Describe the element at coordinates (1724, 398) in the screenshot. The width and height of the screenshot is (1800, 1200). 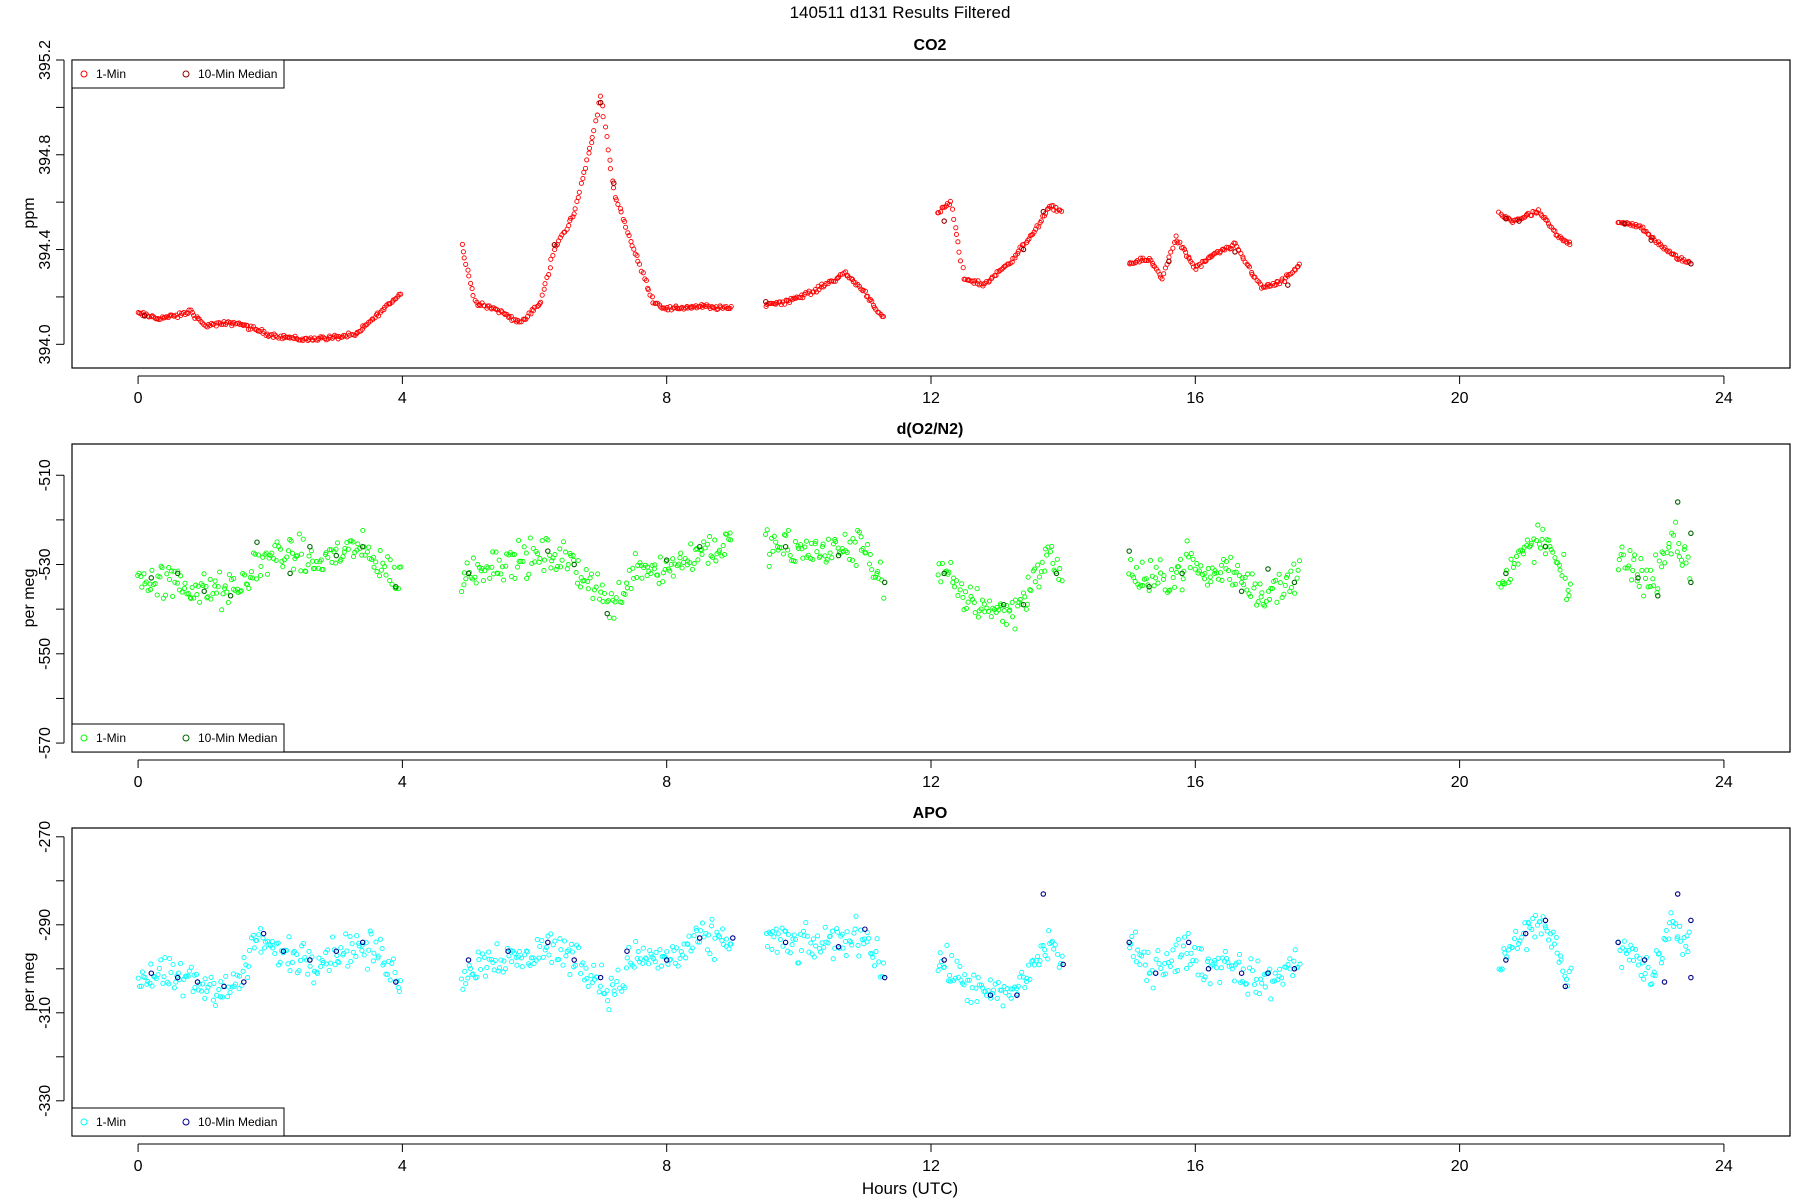
I see `x-tick-label: 24` at that location.